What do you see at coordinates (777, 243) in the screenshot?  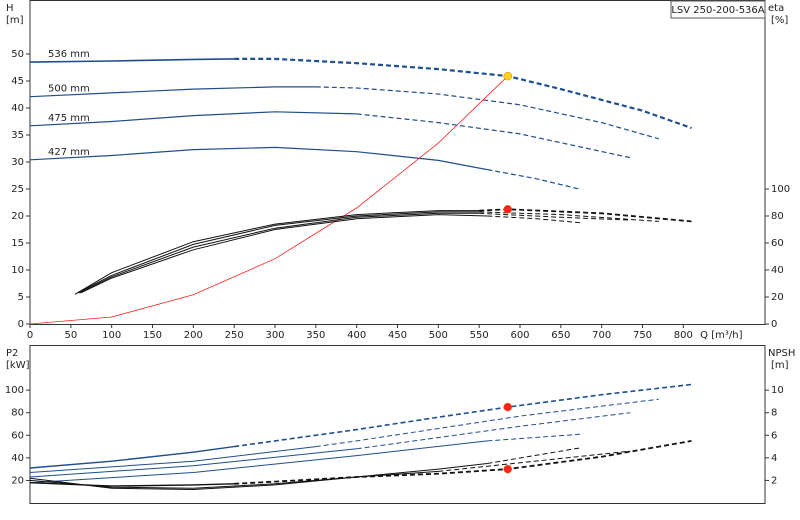 I see `y2-tick-label: 60` at bounding box center [777, 243].